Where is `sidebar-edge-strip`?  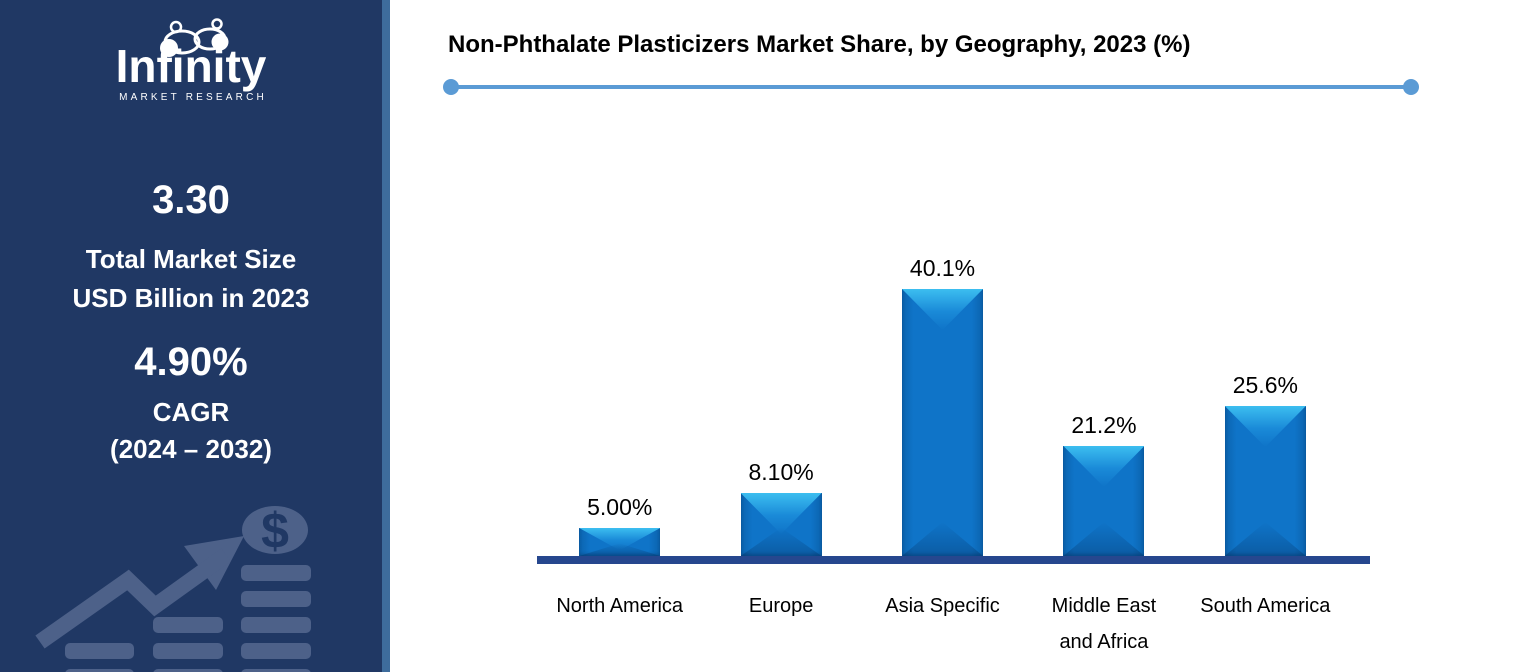
sidebar-edge-strip is located at coordinates (386, 336).